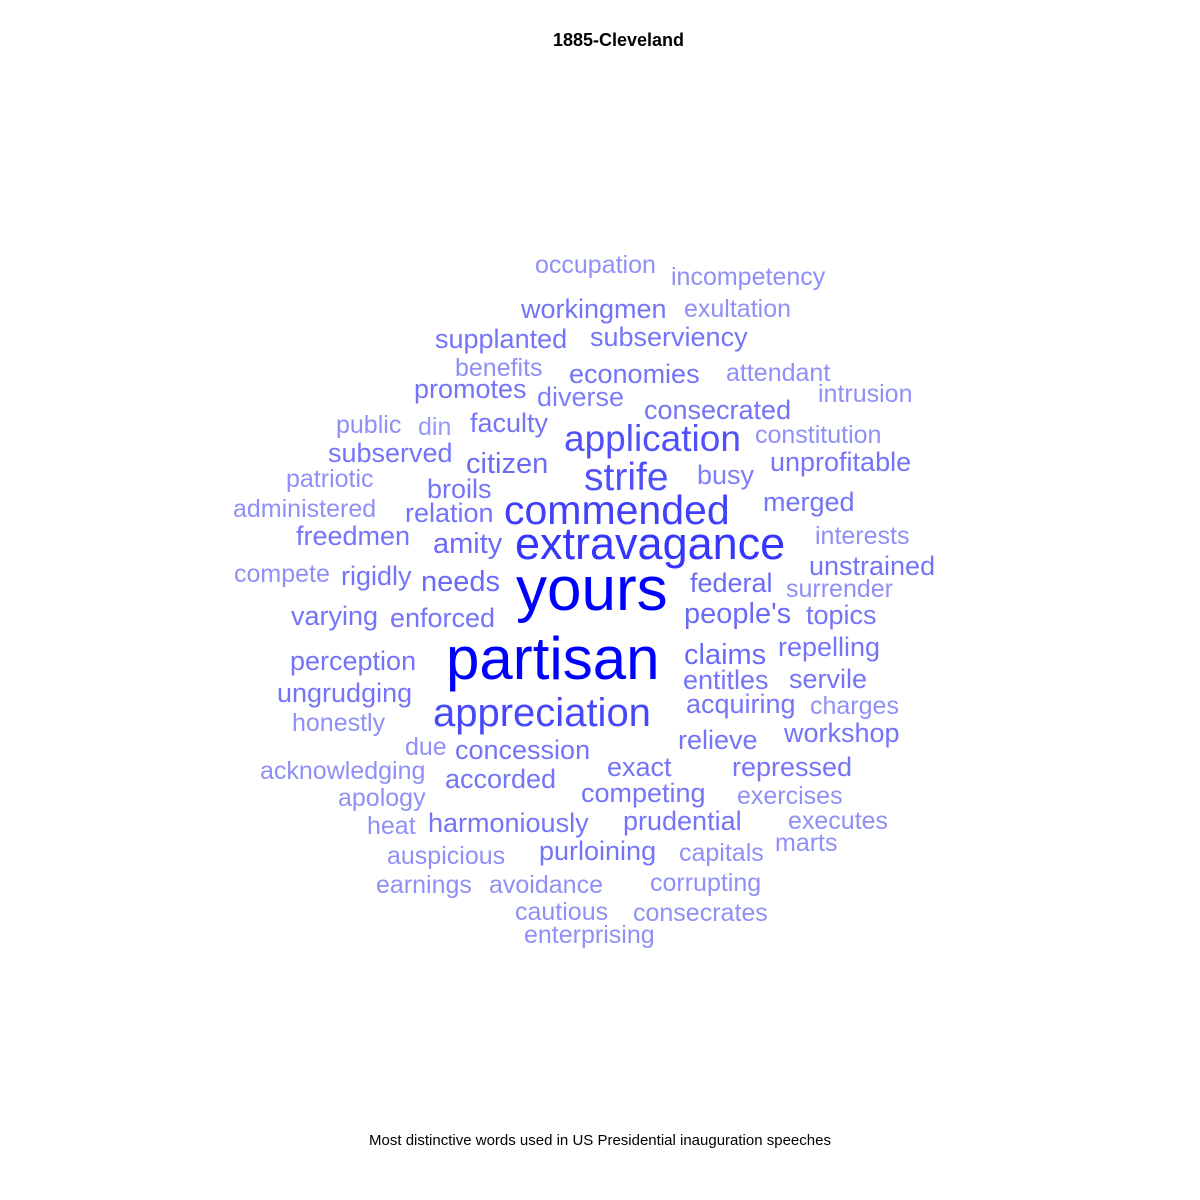  I want to click on word-accorded: accorded, so click(500, 779).